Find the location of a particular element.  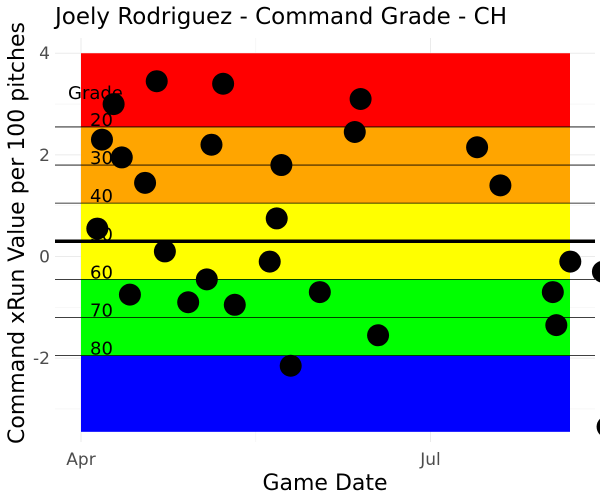

grade-label: 30 is located at coordinates (101, 158).